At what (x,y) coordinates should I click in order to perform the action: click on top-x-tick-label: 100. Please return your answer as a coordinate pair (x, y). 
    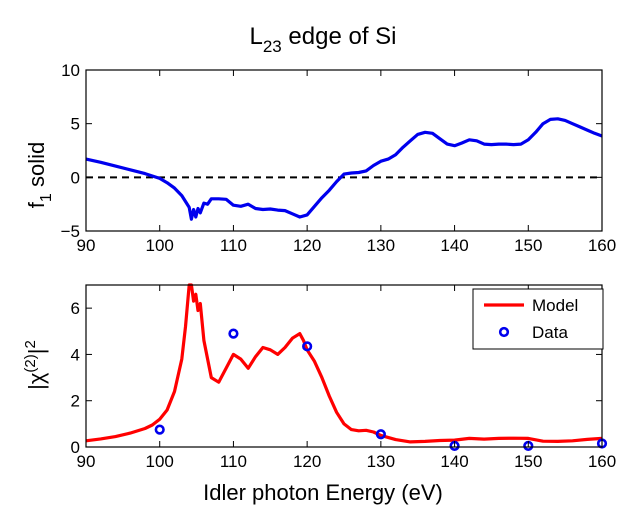
    Looking at the image, I should click on (160, 245).